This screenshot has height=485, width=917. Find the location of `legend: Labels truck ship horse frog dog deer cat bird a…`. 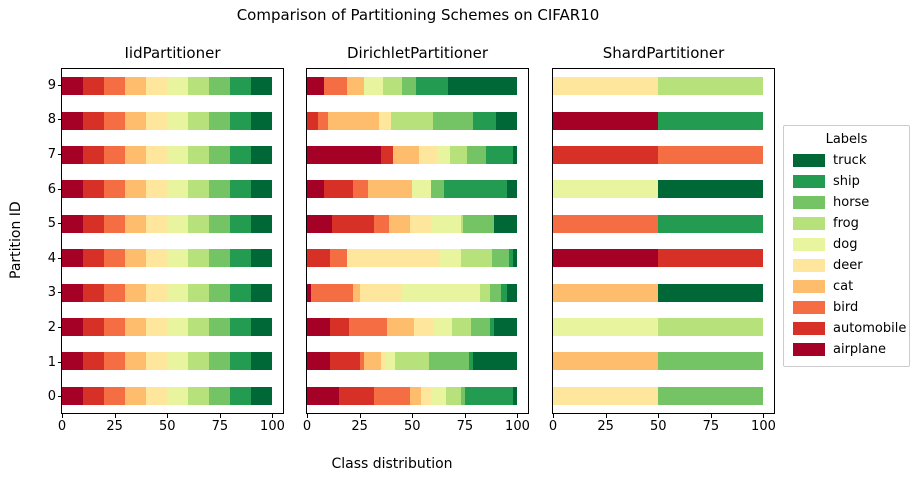

legend: Labels truck ship horse frog dog deer cat bird a… is located at coordinates (846, 246).